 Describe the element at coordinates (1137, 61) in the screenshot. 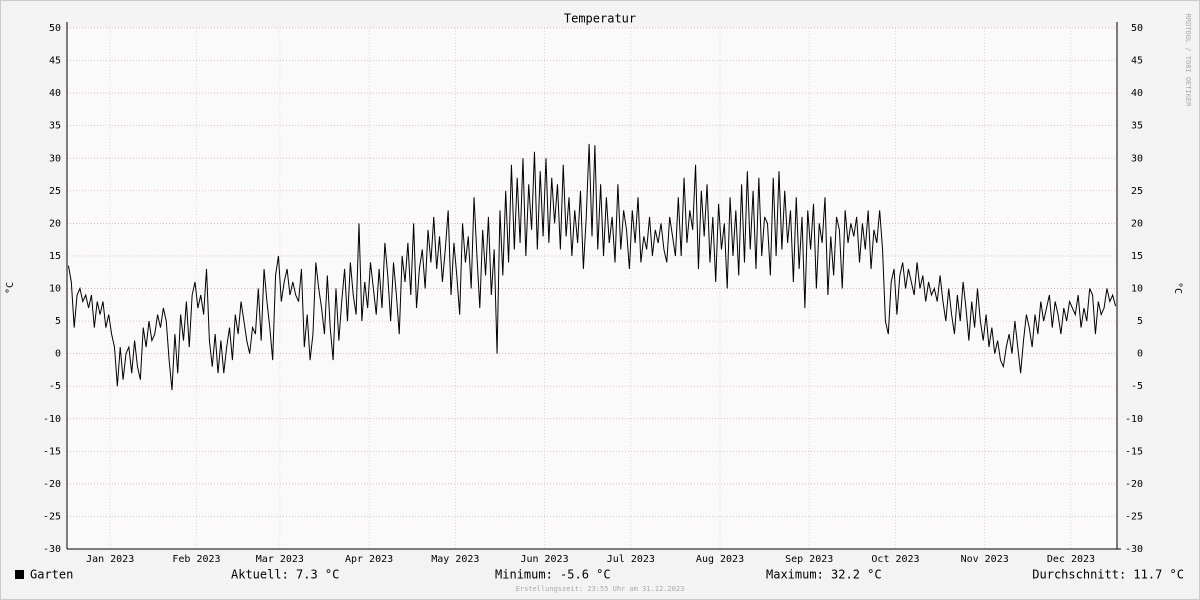

I see `y2-tick-label: 45` at that location.